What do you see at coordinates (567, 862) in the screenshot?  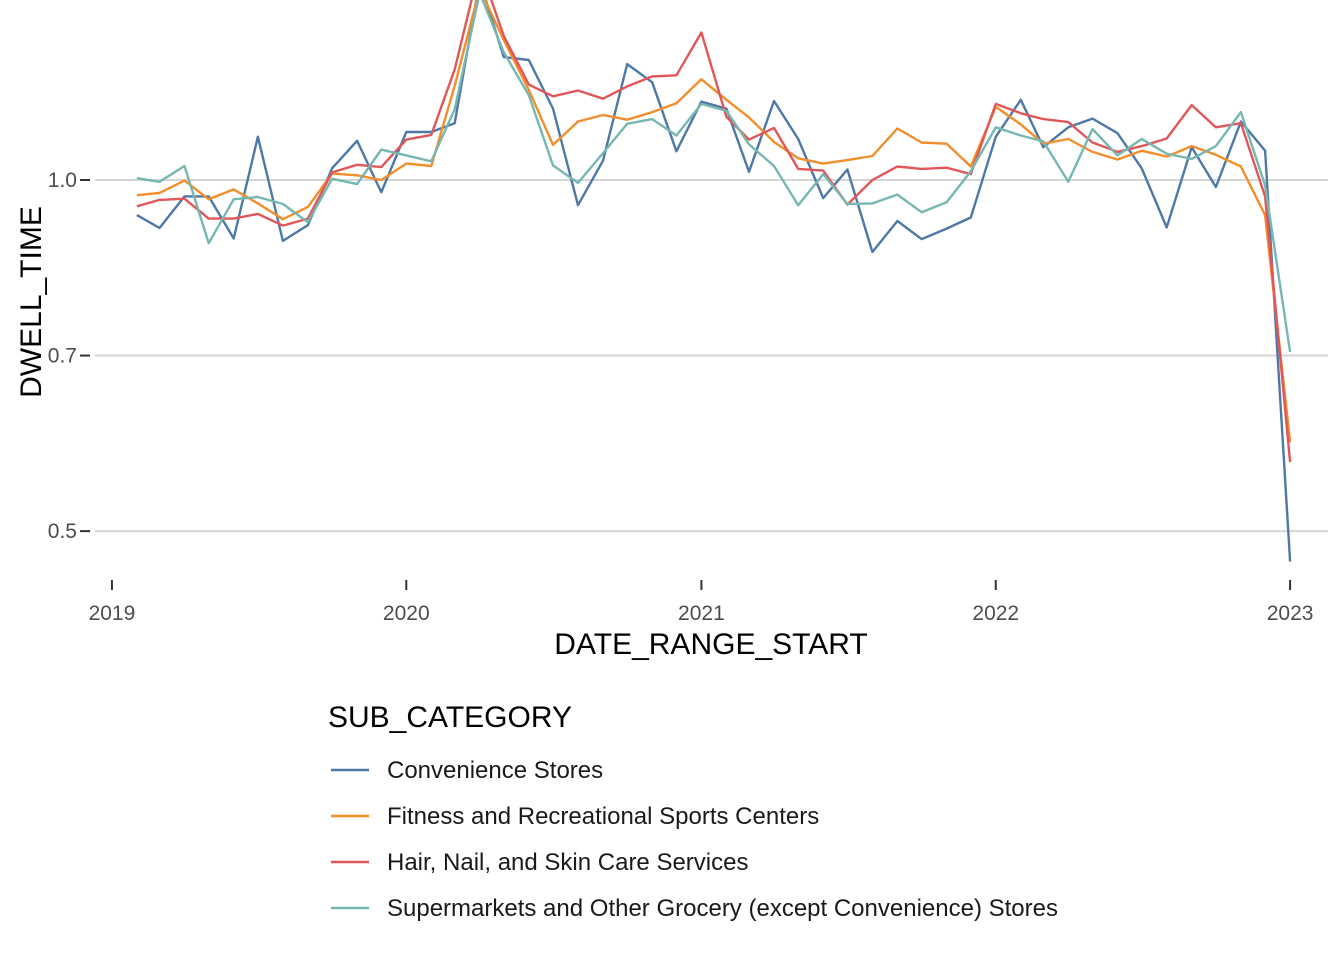 I see `legend-label: Hair, Nail, and Skin Care Services` at bounding box center [567, 862].